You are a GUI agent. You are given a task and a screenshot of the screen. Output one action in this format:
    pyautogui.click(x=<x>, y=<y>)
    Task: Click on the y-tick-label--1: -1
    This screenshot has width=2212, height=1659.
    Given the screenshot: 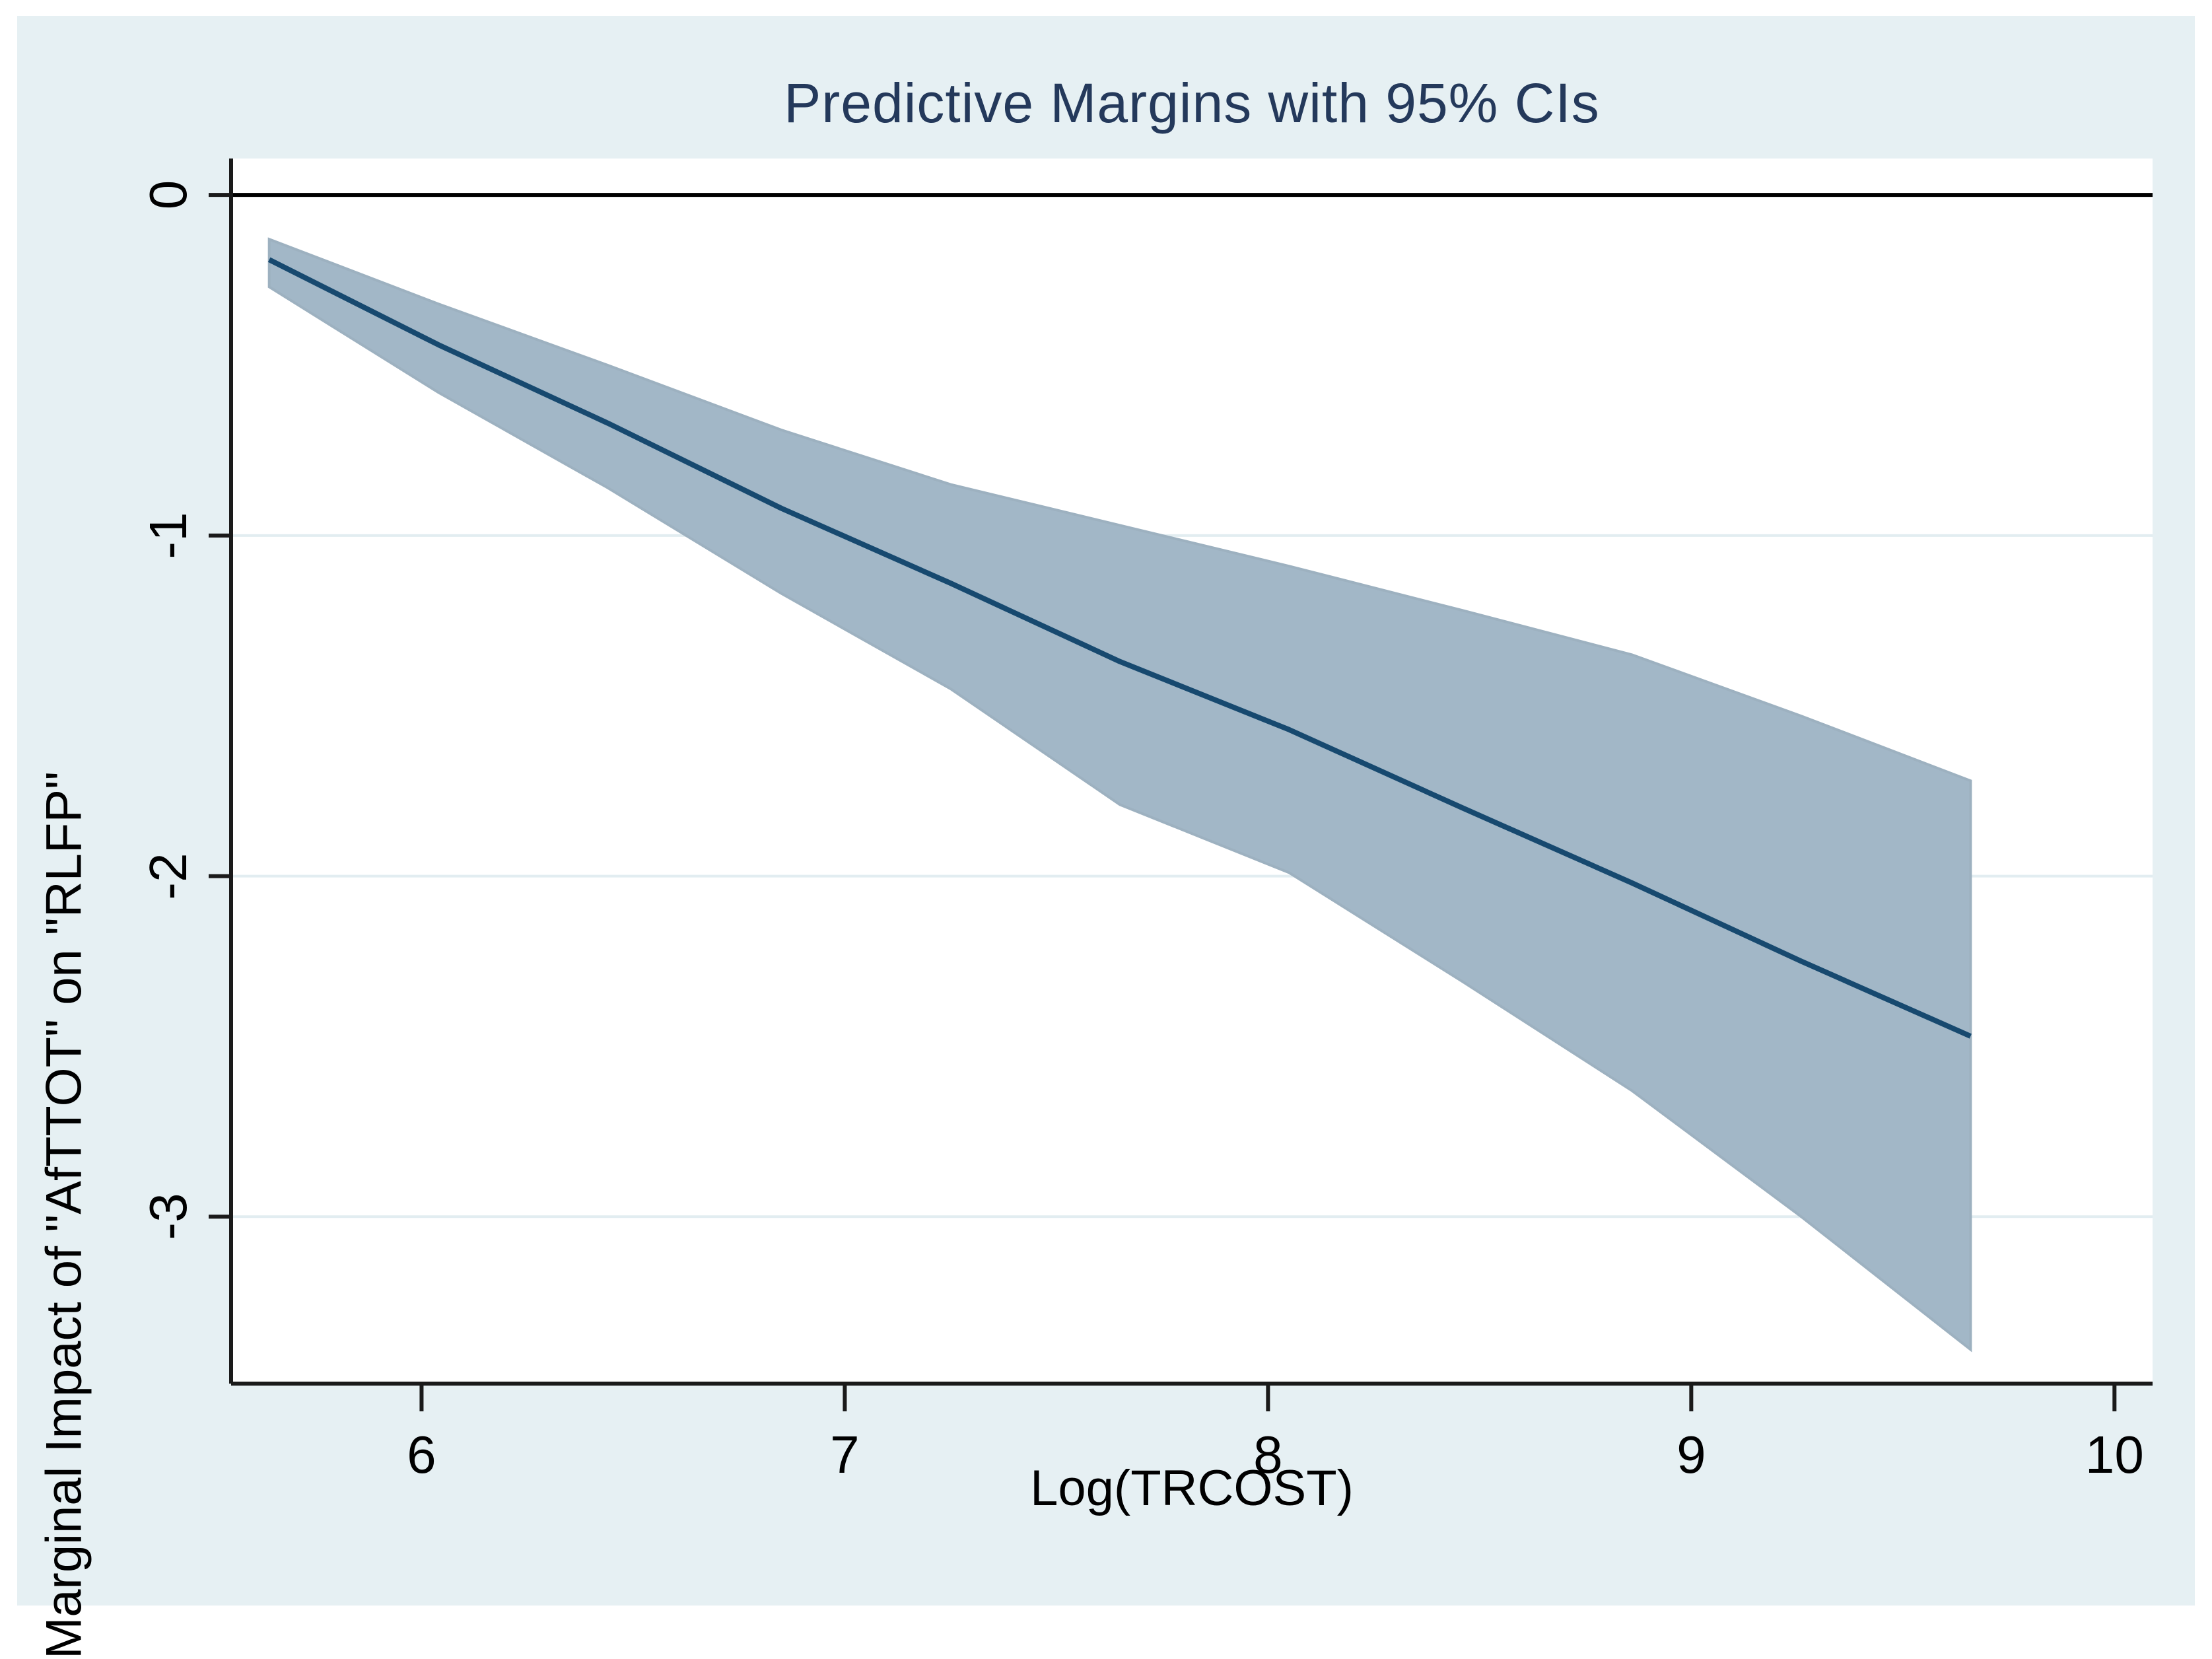 What is the action you would take?
    pyautogui.click(x=168, y=535)
    